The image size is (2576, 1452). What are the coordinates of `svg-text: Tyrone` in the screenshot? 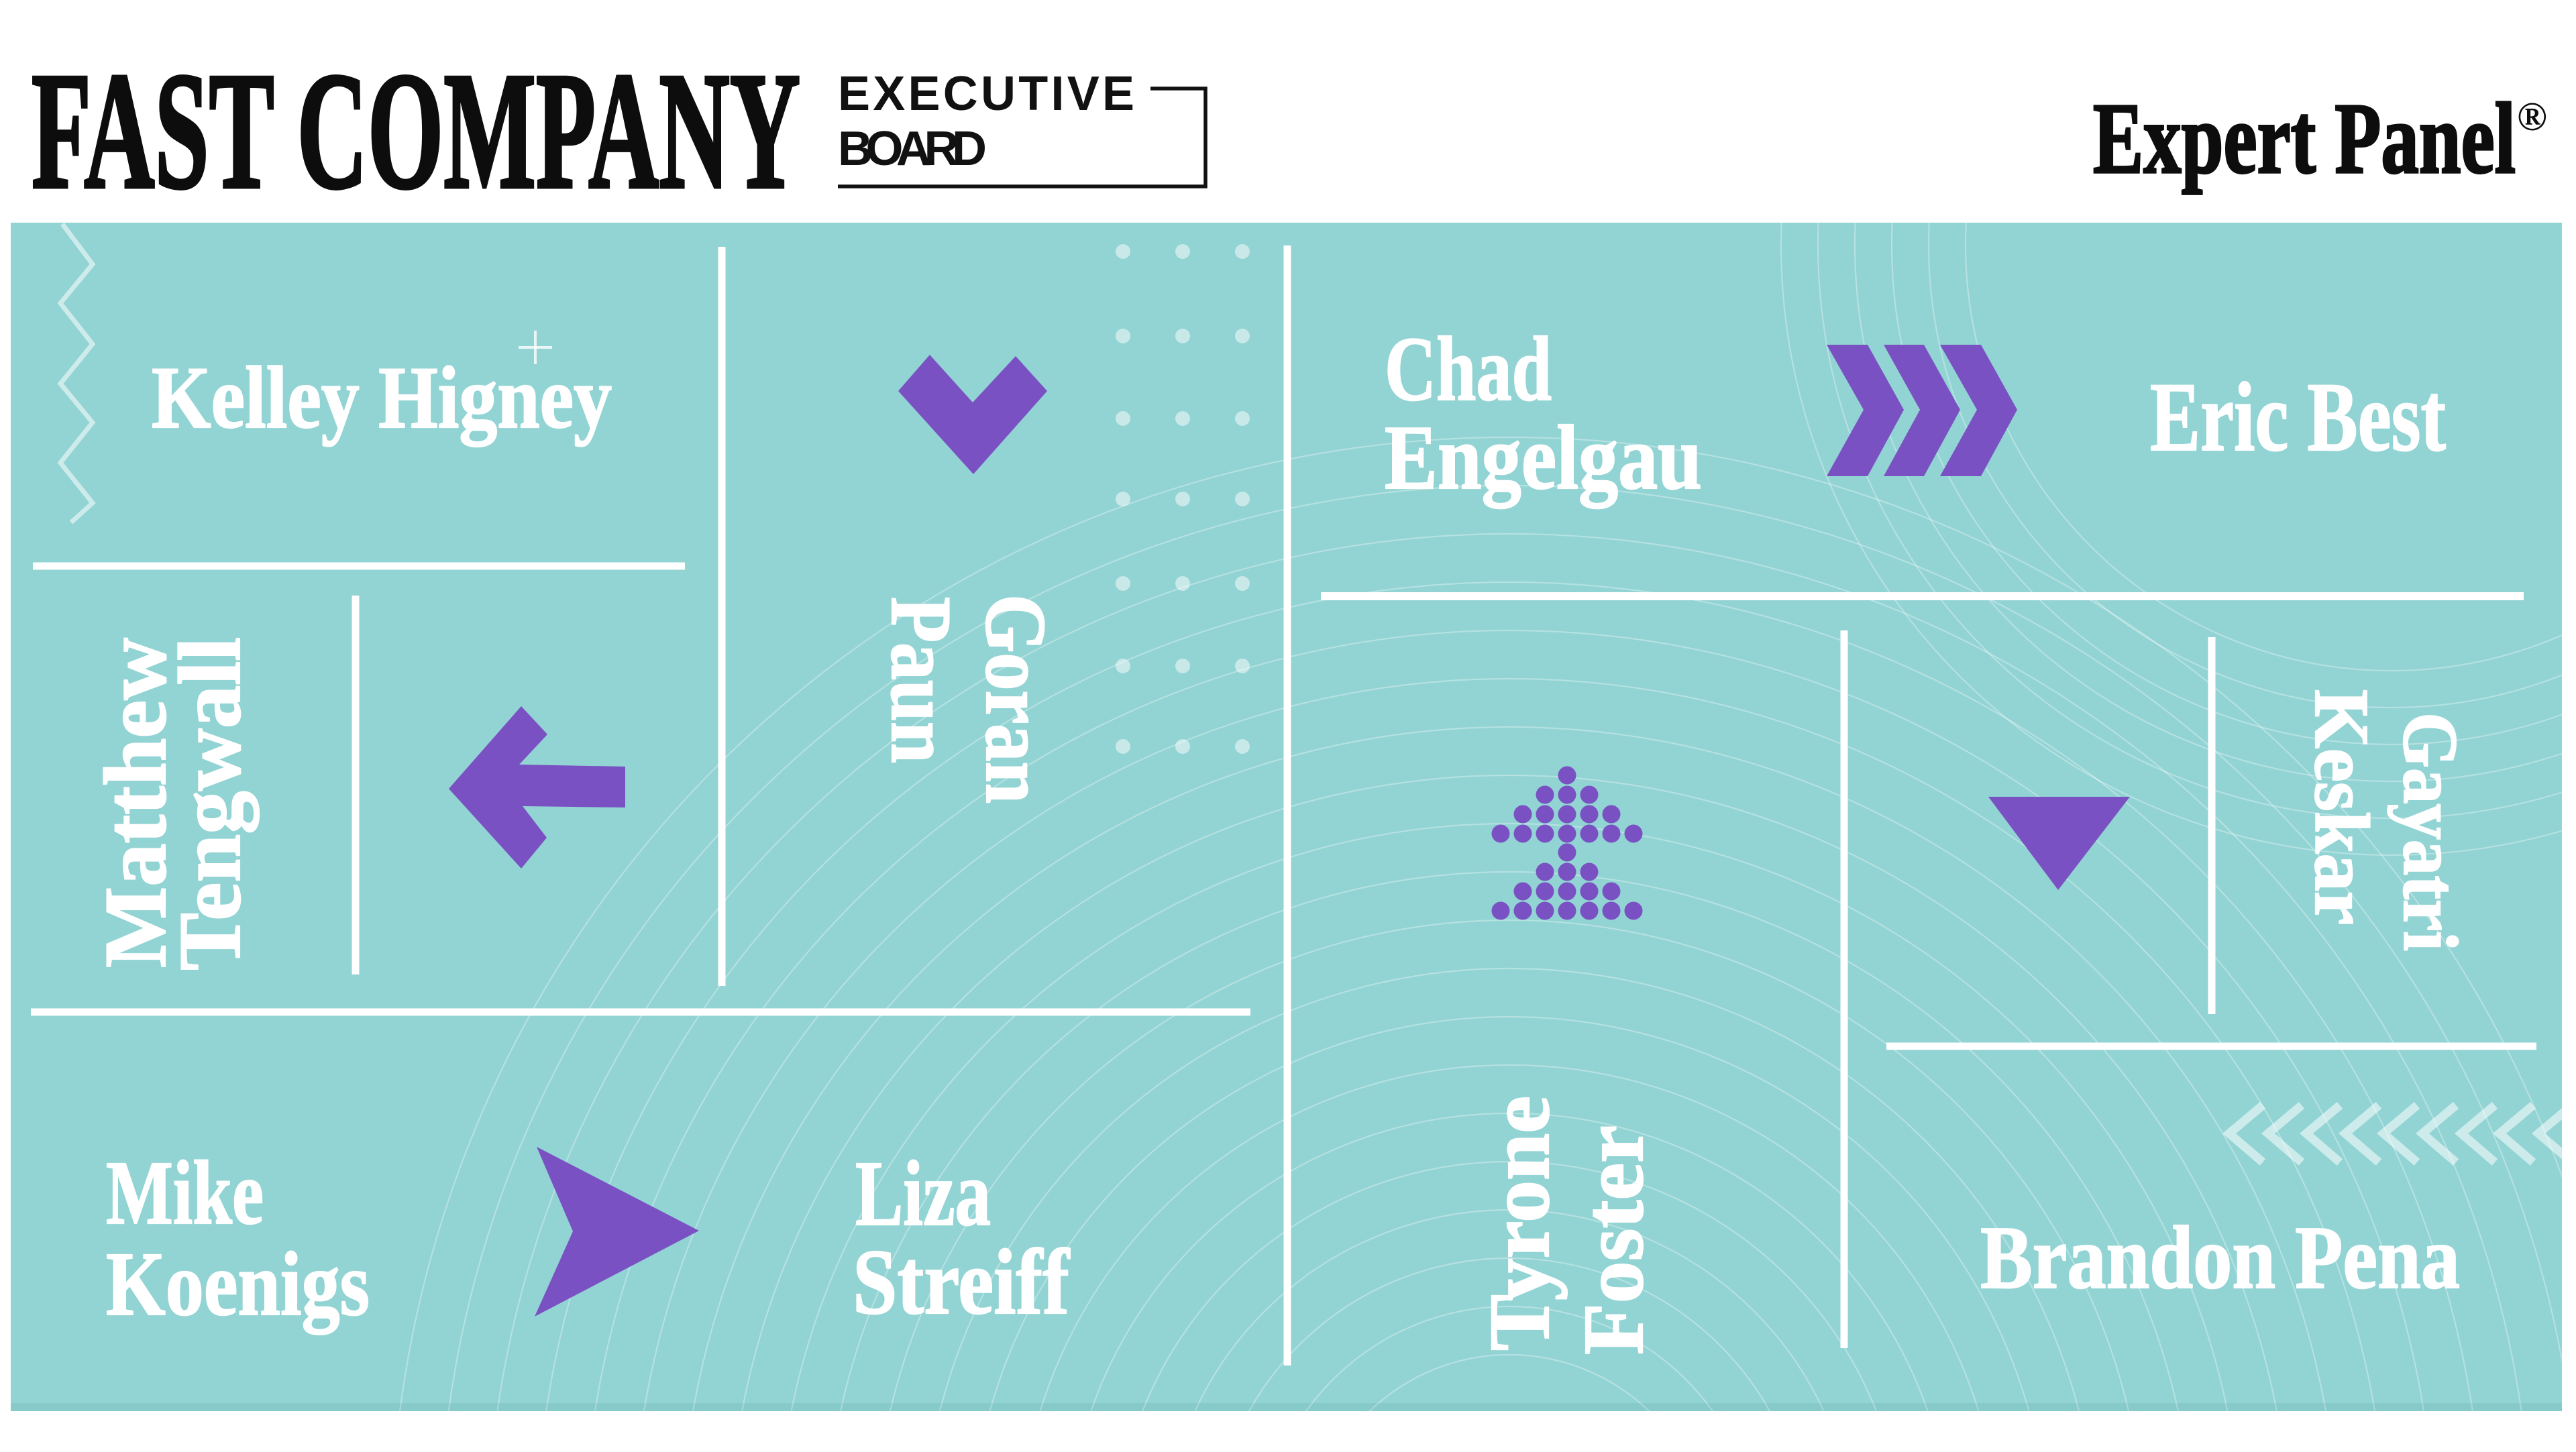 It's located at (1519, 1223).